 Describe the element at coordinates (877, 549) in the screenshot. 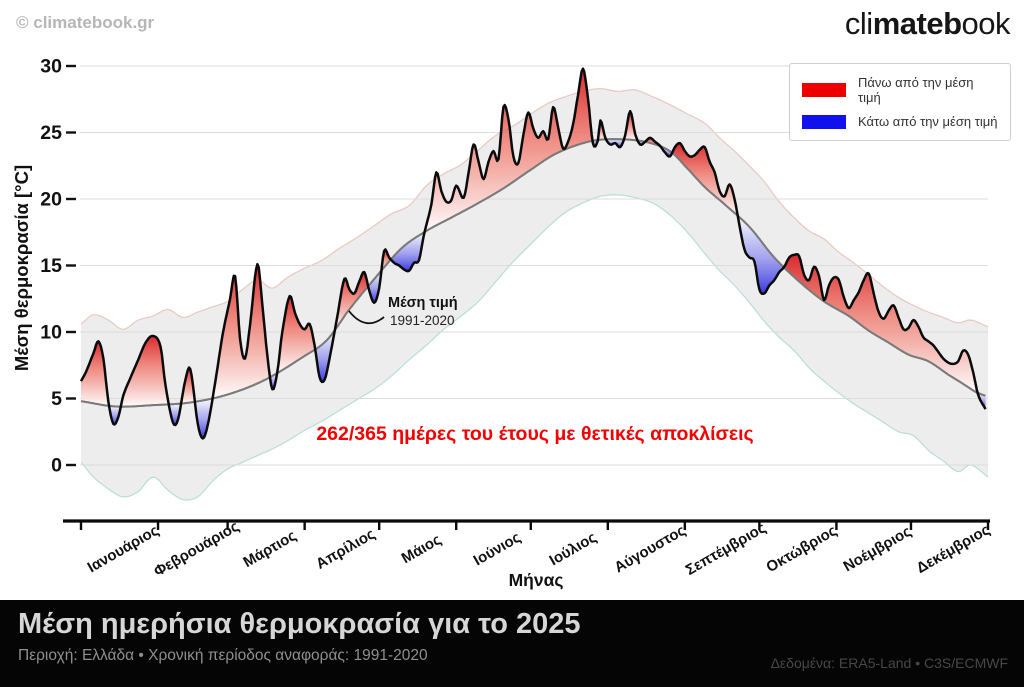

I see `month-label: Νοέμβριος` at that location.